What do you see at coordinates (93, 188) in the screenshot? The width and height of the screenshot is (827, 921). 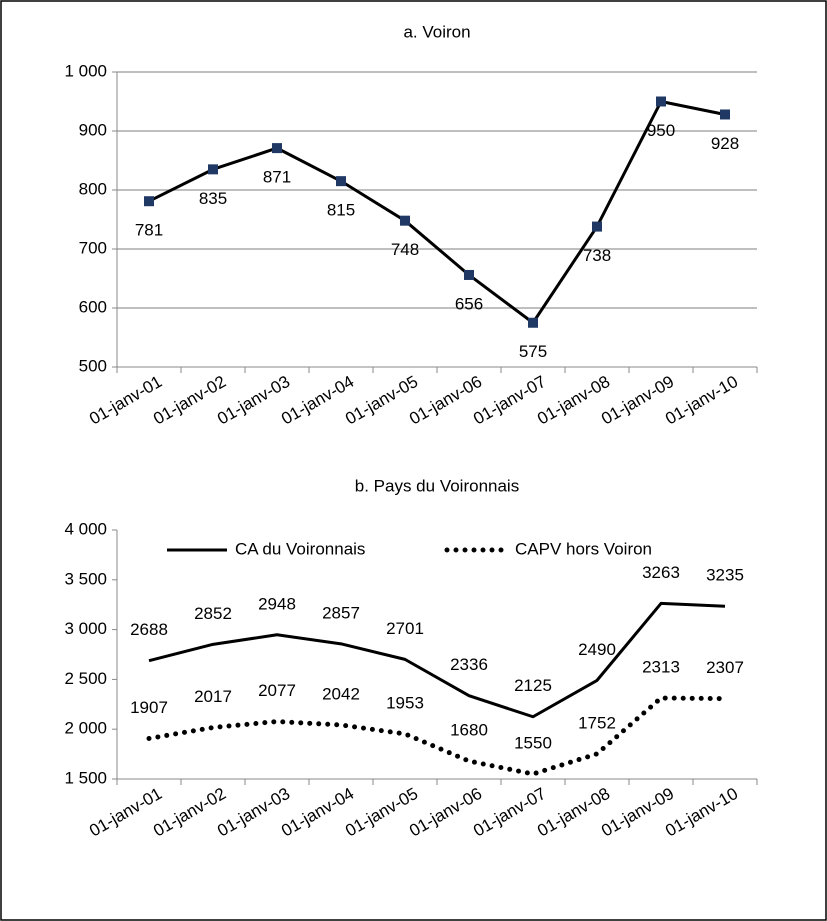 I see `y-tick-label: 800` at bounding box center [93, 188].